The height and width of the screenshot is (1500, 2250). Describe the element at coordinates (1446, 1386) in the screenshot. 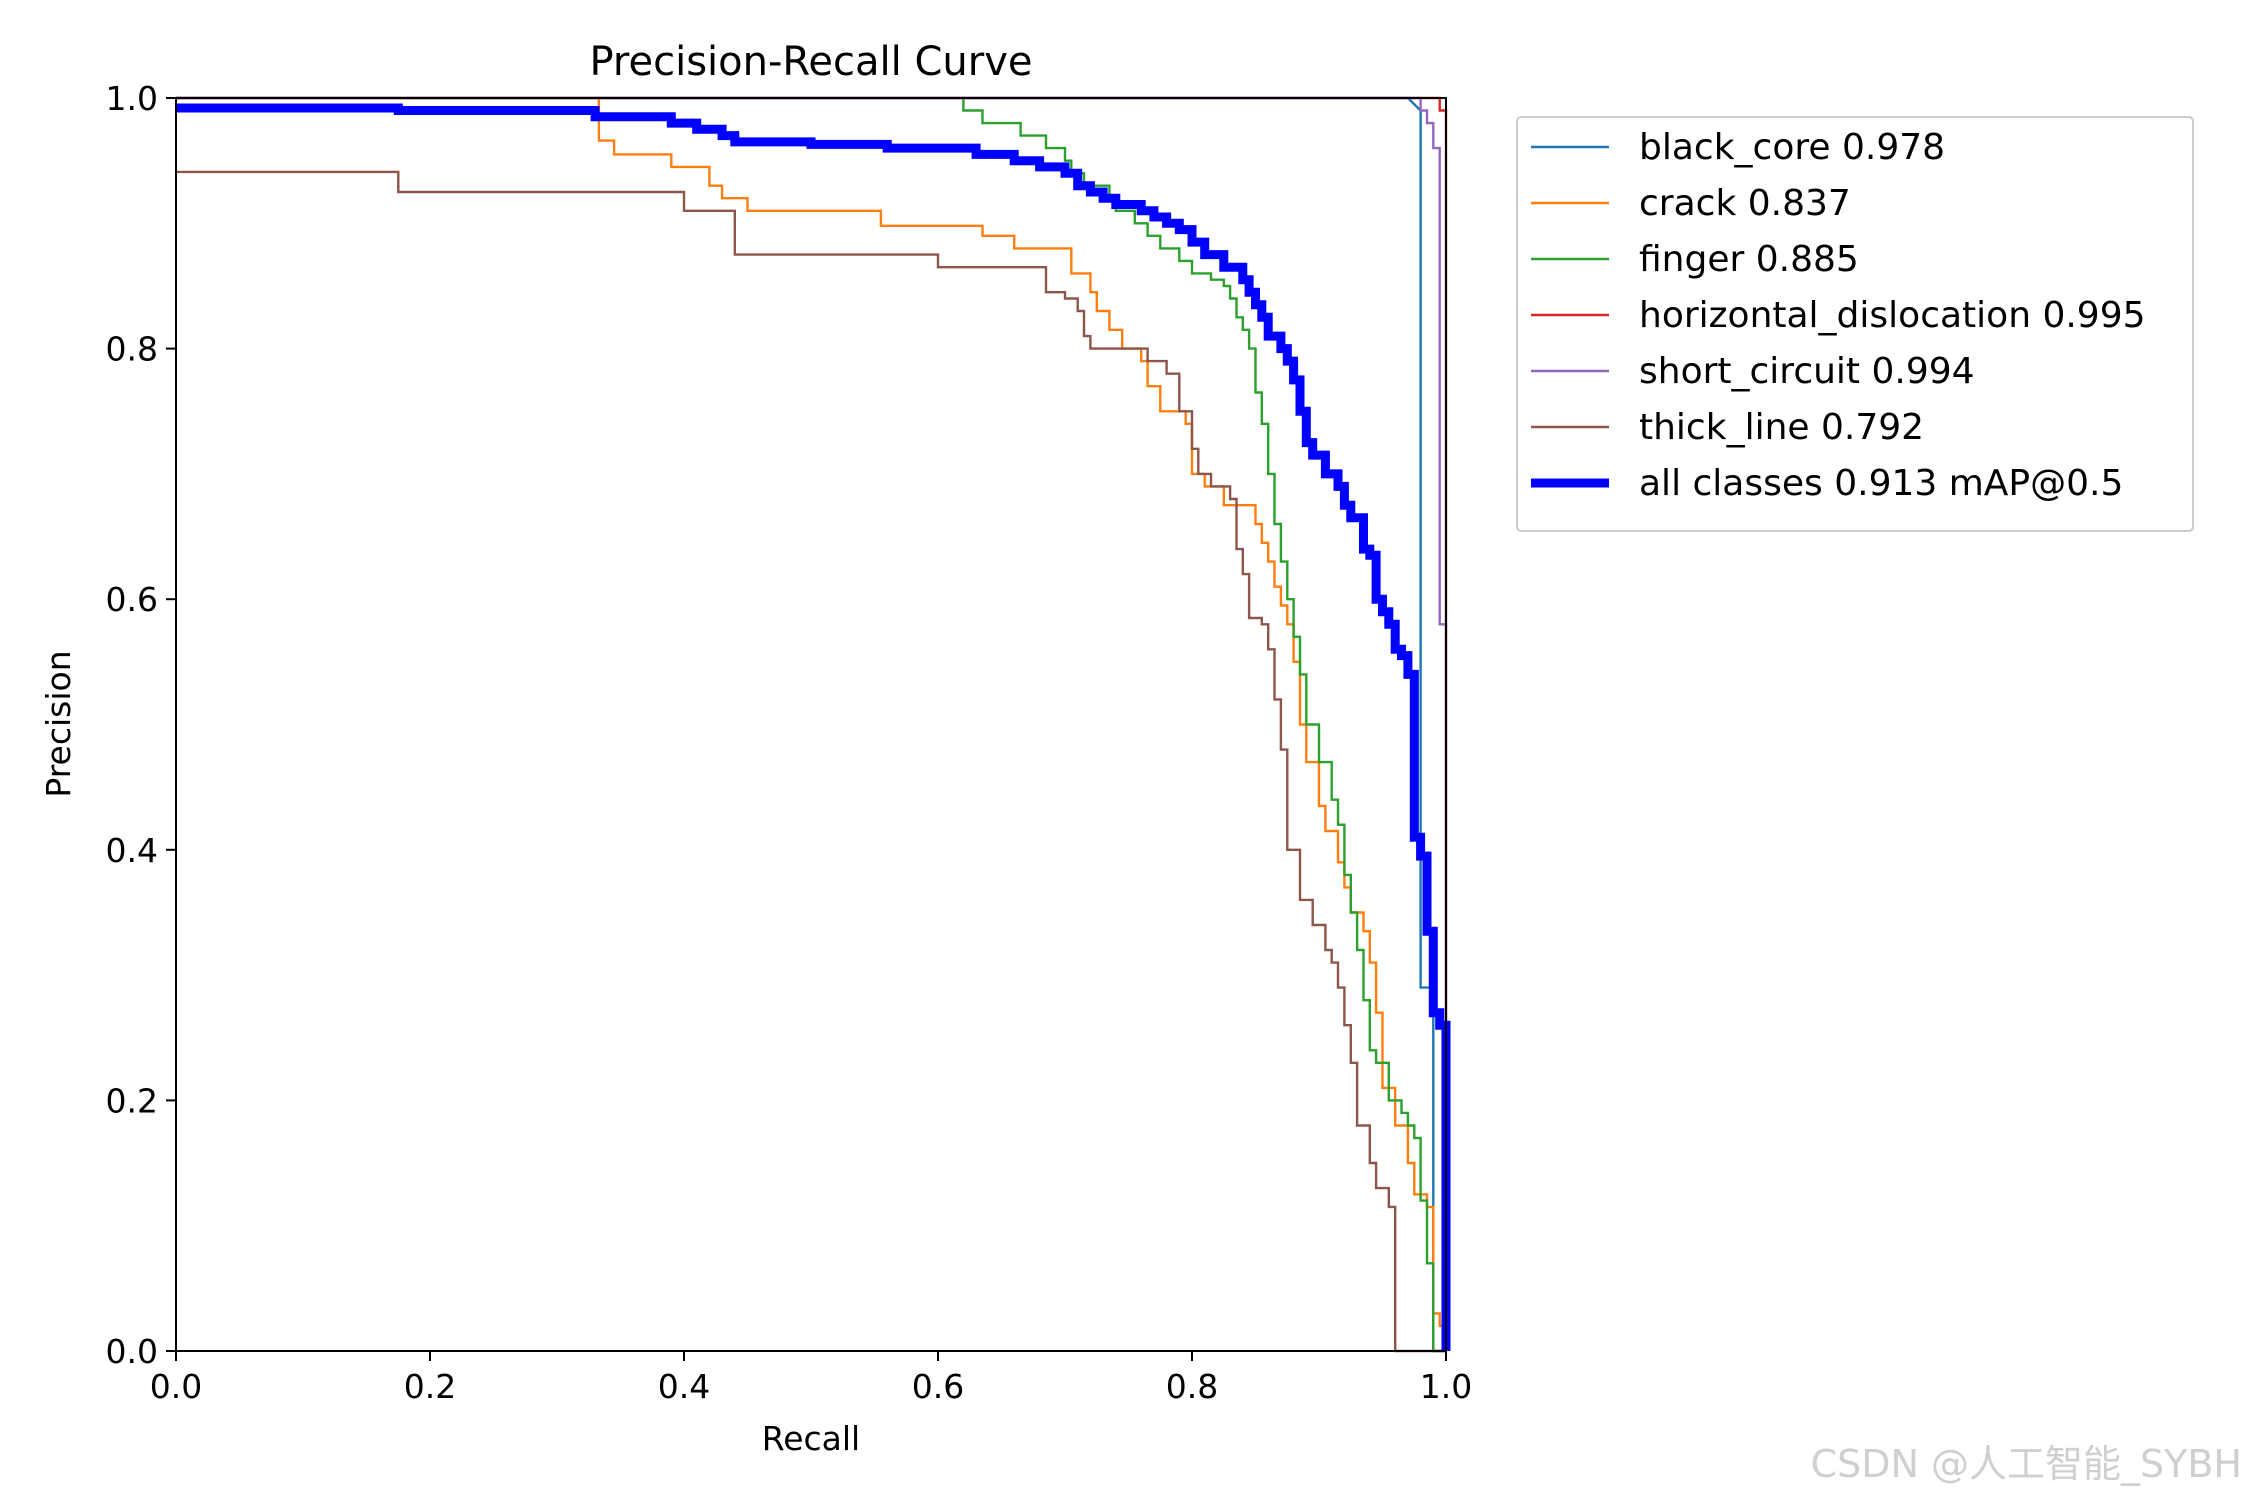

I see `x-tick-label: 1.0` at that location.